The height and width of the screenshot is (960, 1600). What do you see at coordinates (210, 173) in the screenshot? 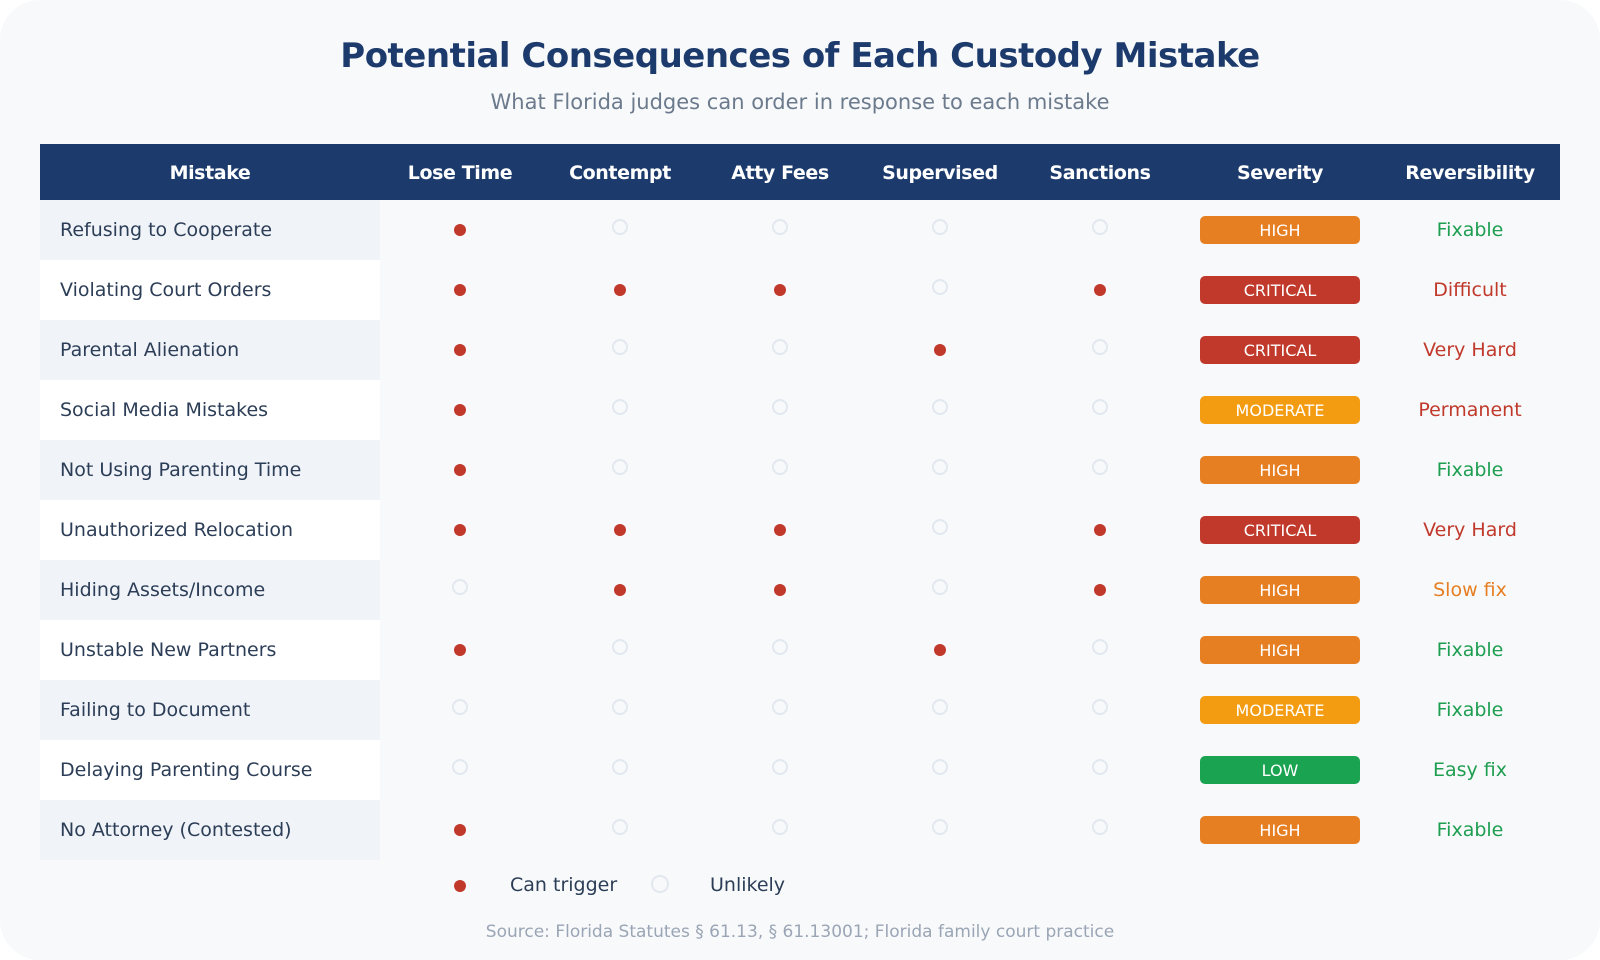
I see `column-header-mistake: Mistake` at bounding box center [210, 173].